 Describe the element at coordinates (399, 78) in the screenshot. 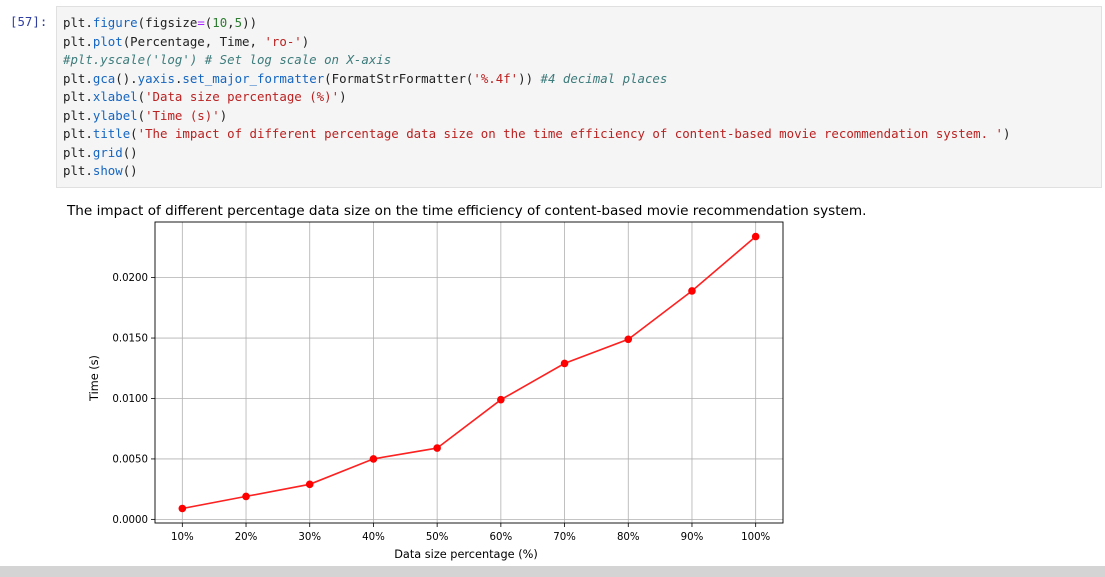

I see `code-token: (FormatStrFormatter(` at that location.